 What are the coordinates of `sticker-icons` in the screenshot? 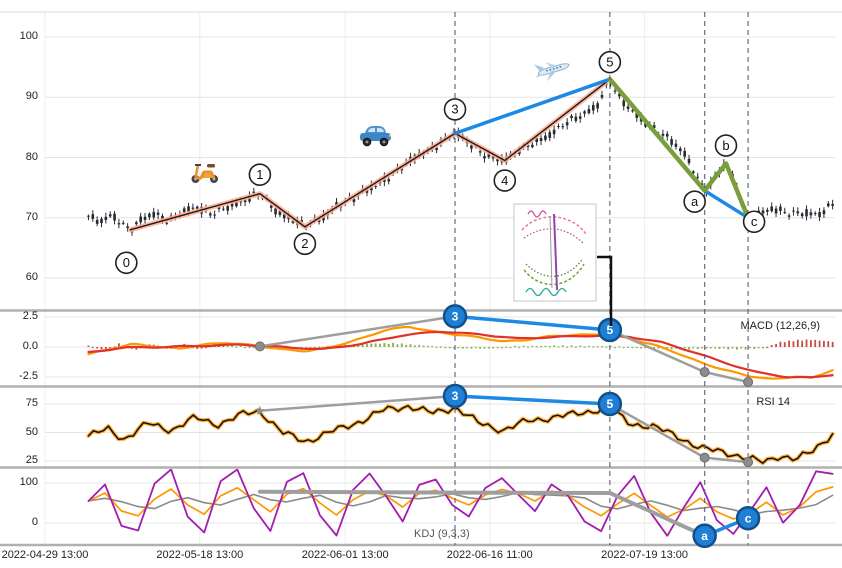 It's located at (380, 122).